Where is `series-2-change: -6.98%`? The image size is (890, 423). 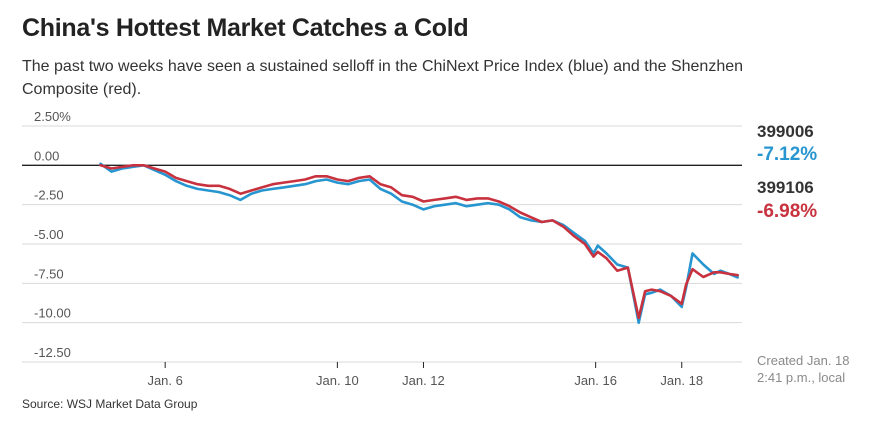
series-2-change: -6.98% is located at coordinates (787, 211).